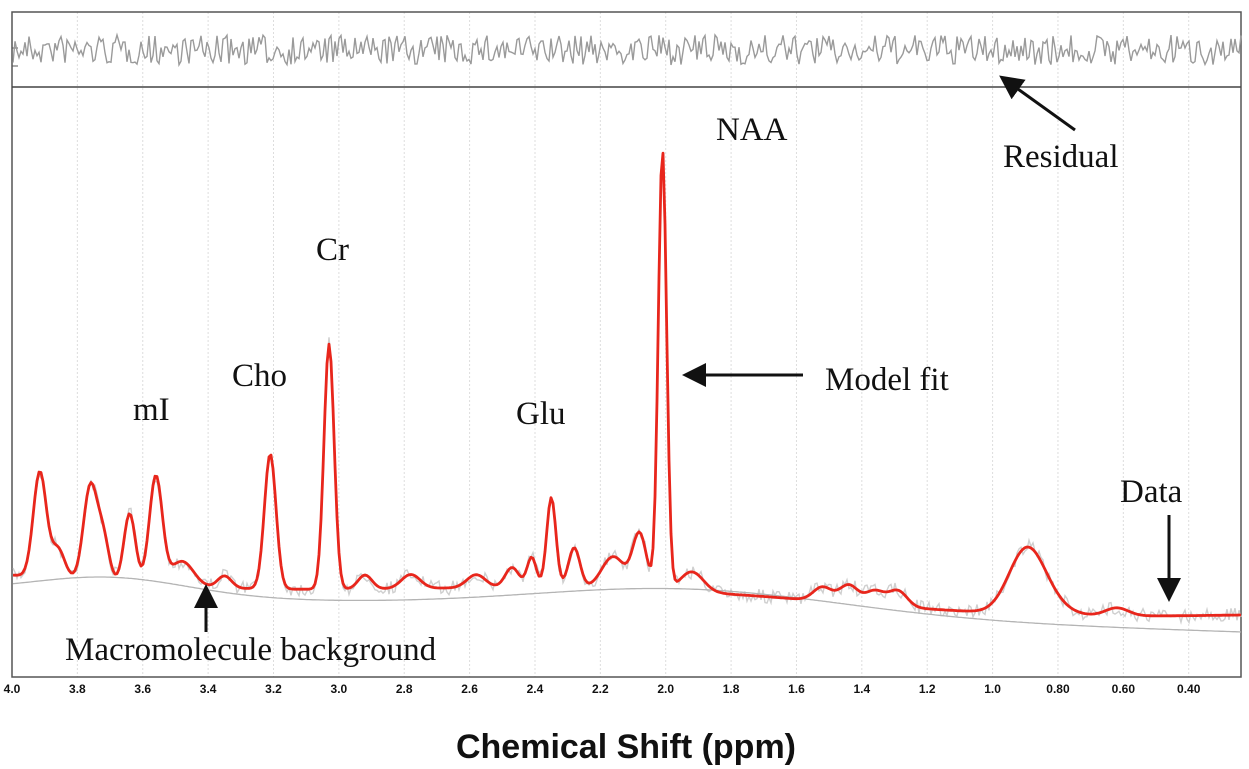 This screenshot has width=1249, height=769. I want to click on annotation-cho: Cho, so click(259, 376).